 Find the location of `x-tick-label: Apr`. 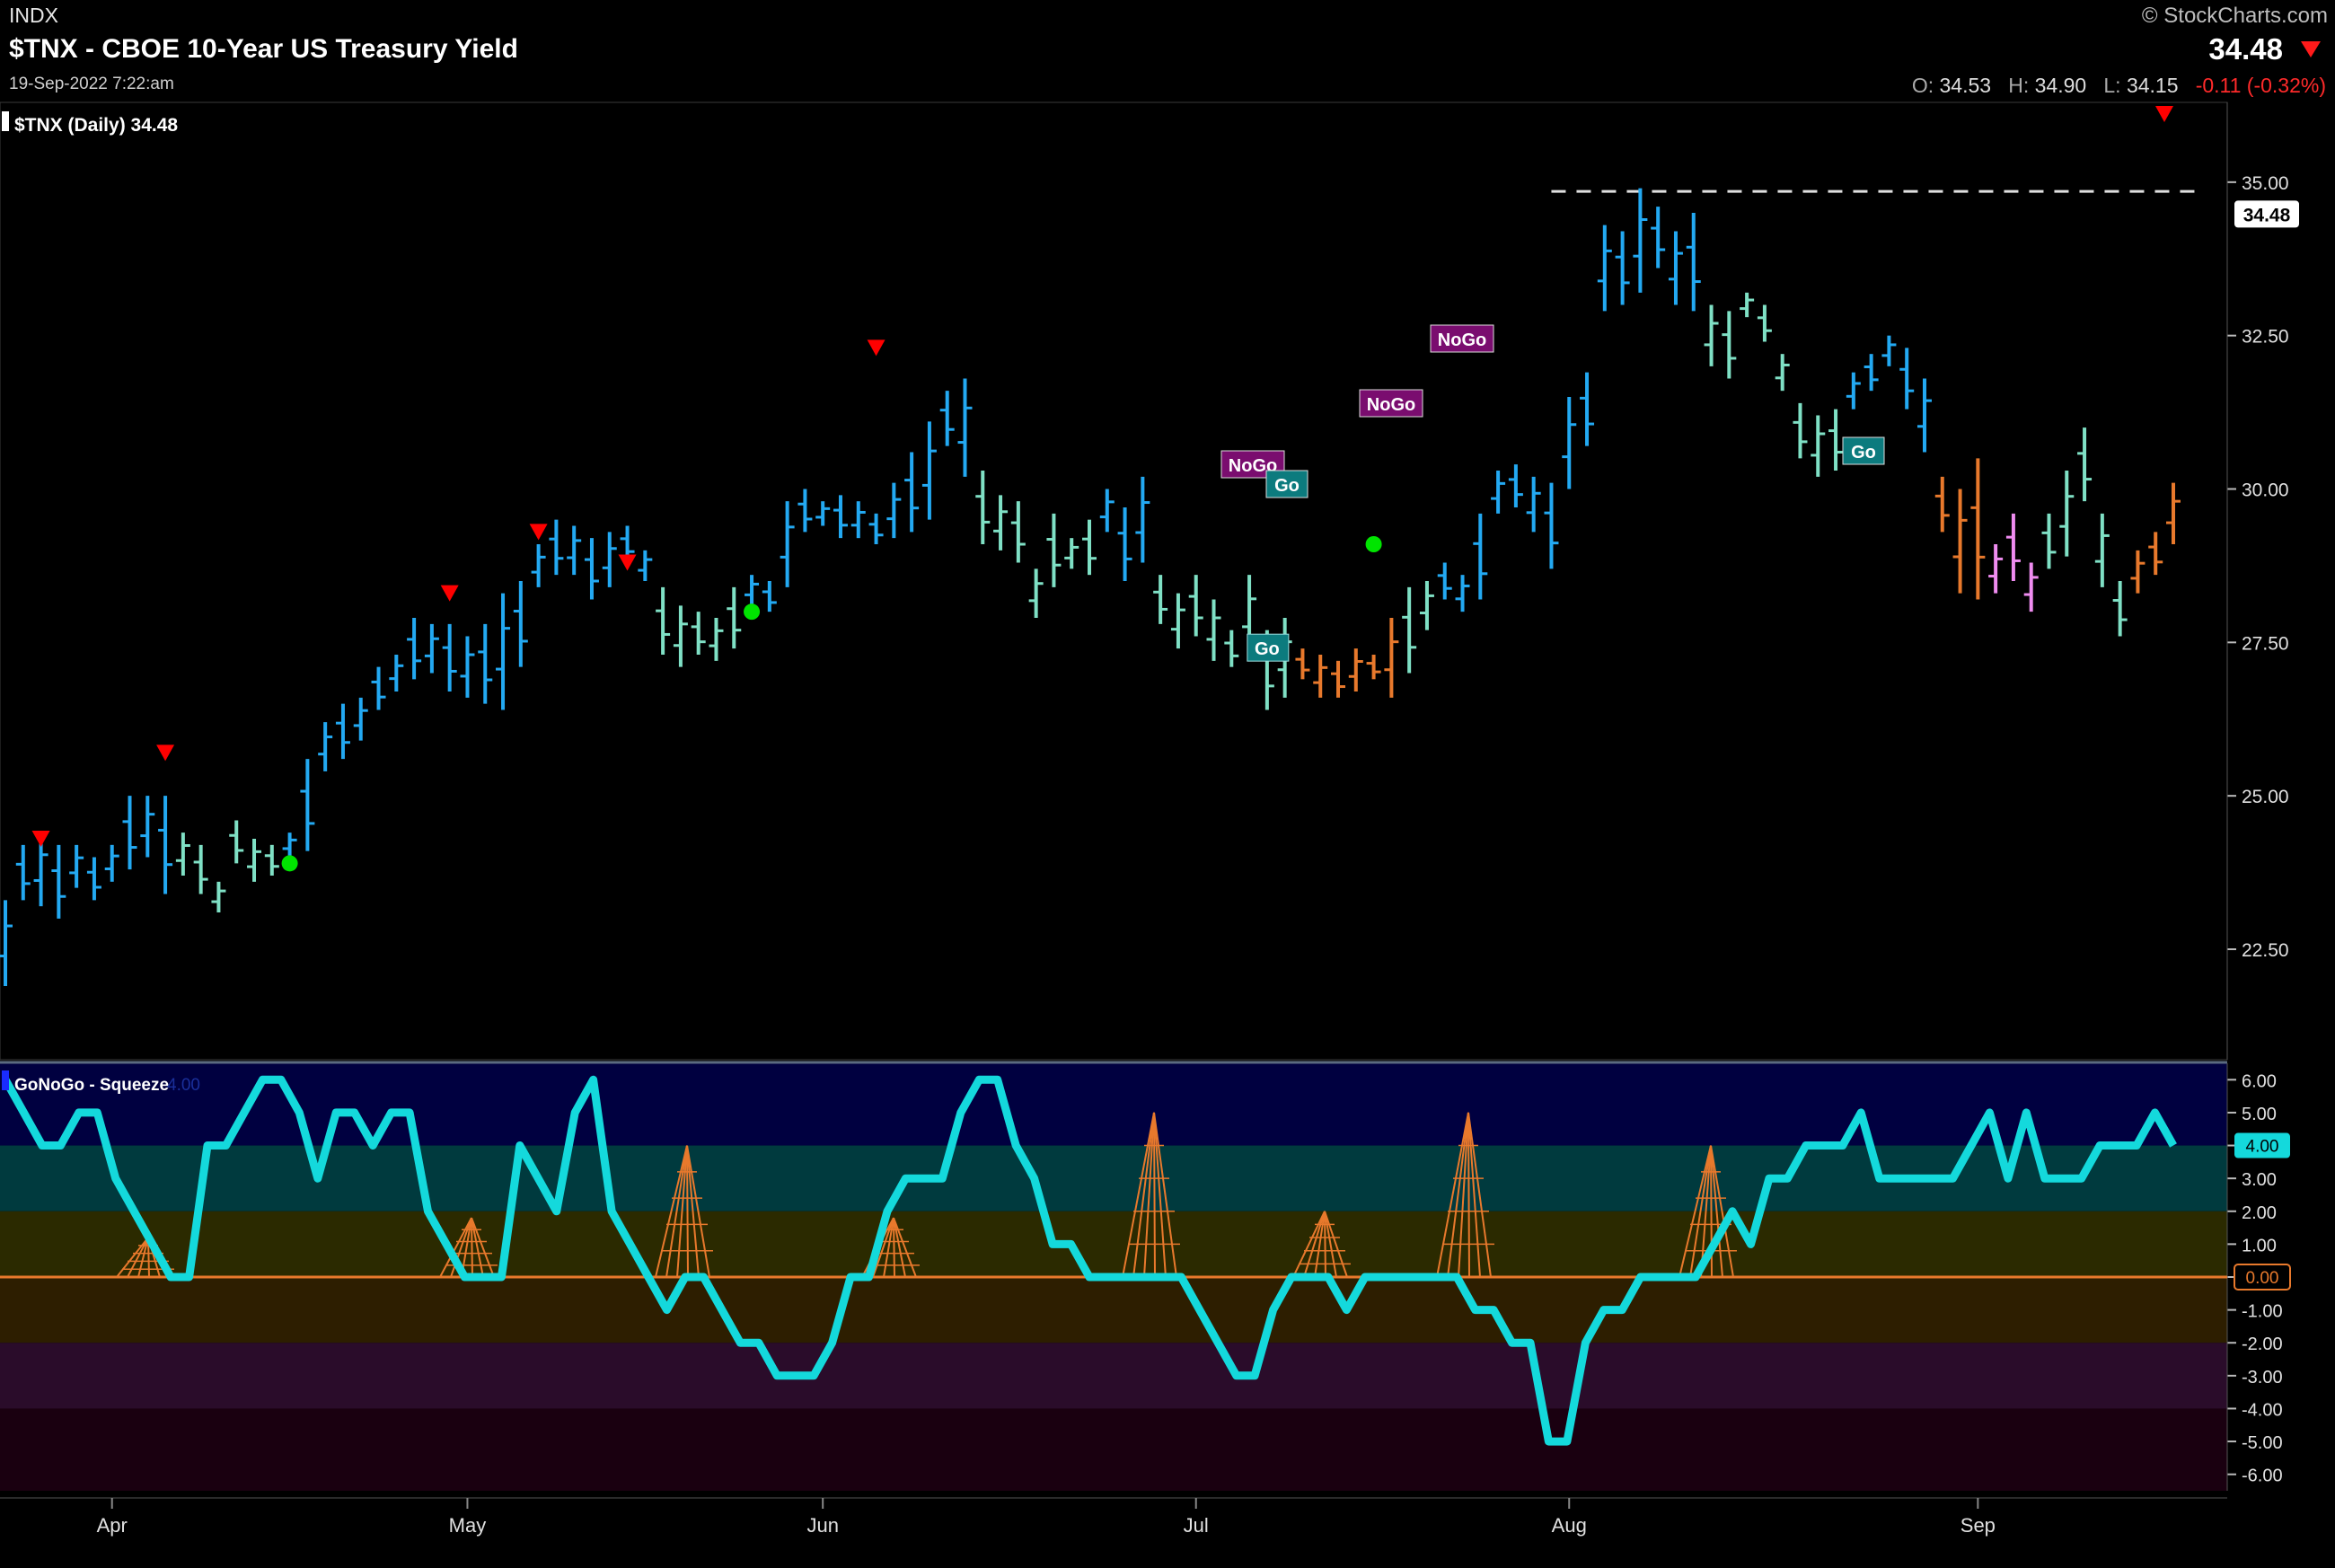

x-tick-label: Apr is located at coordinates (112, 1525).